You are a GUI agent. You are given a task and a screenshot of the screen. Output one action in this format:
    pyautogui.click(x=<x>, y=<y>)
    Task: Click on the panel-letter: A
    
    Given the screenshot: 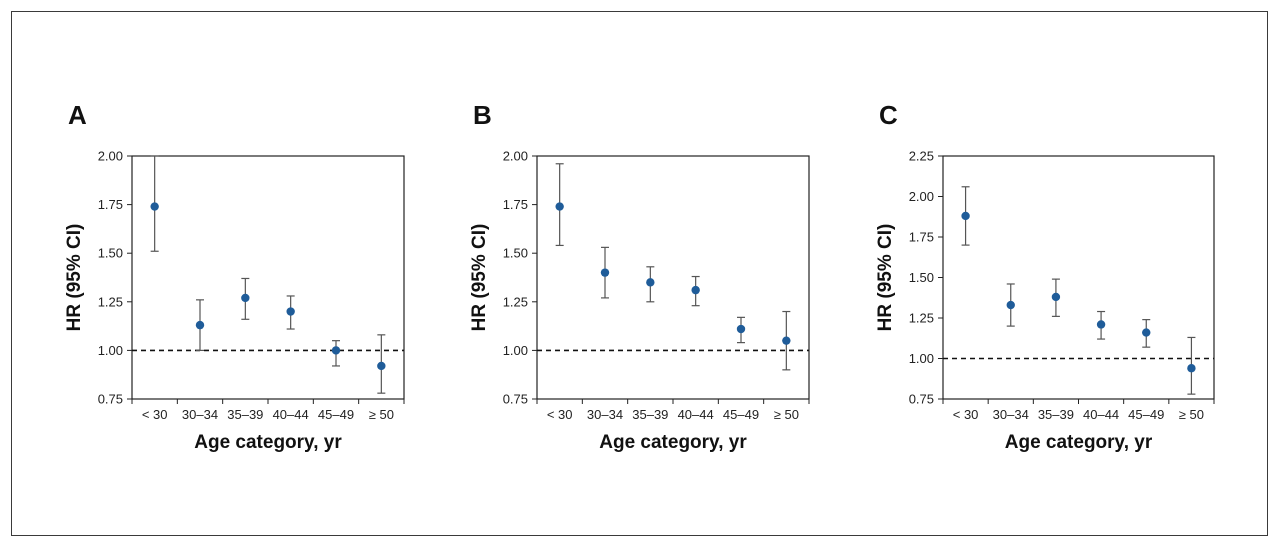 What is the action you would take?
    pyautogui.click(x=77, y=115)
    